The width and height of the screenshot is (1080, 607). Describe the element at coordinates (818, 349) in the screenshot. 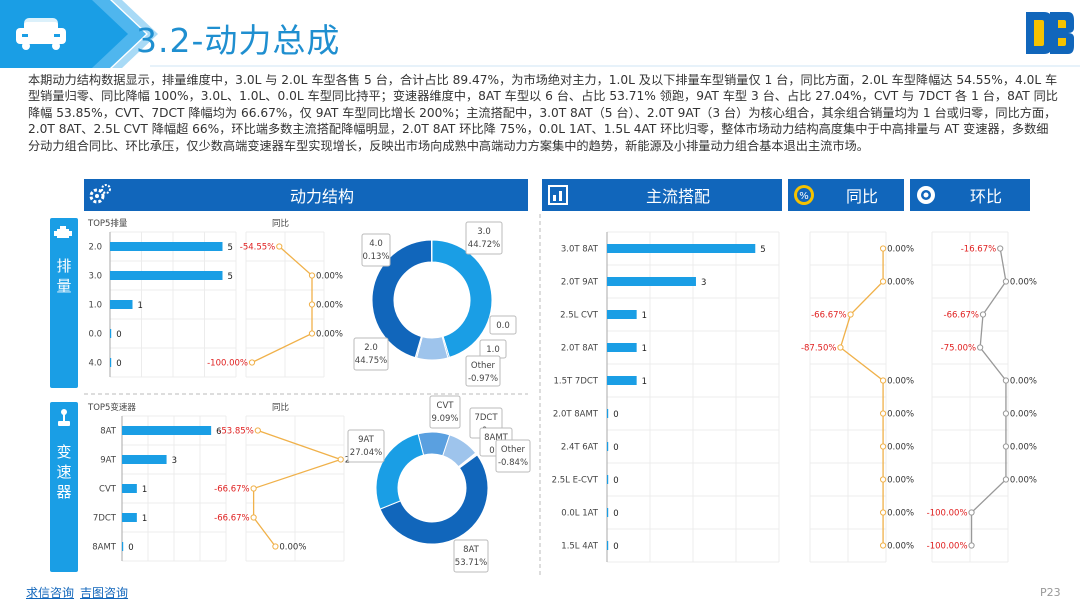

I see `data-label: -87.50%` at that location.